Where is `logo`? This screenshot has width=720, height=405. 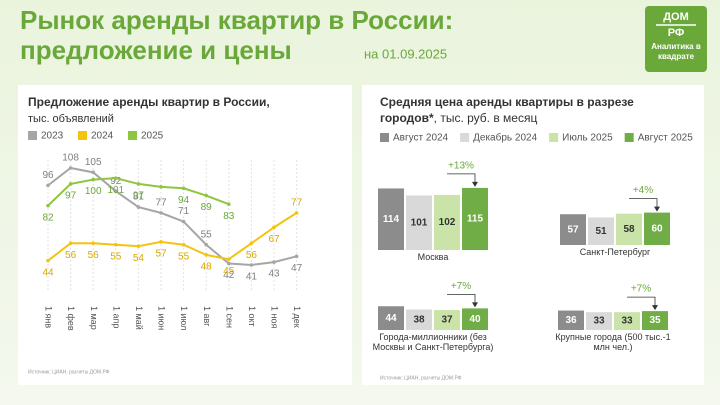
logo is located at coordinates (676, 39).